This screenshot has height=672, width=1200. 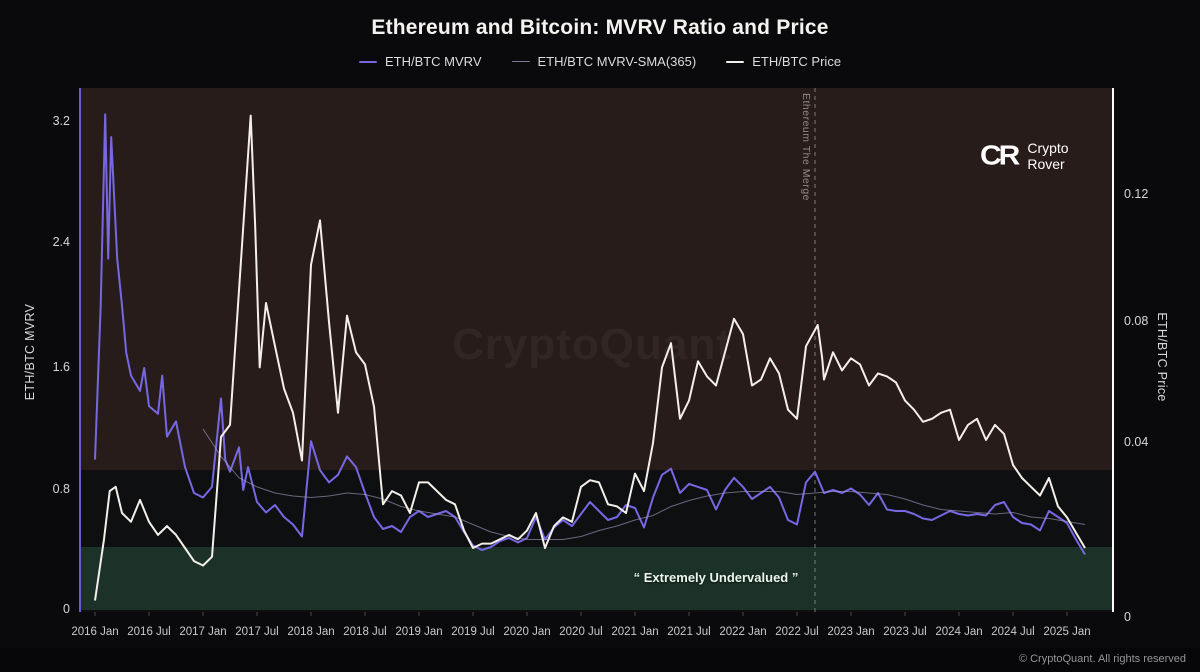 I want to click on x-tick-label: 2017 Jan, so click(x=203, y=632).